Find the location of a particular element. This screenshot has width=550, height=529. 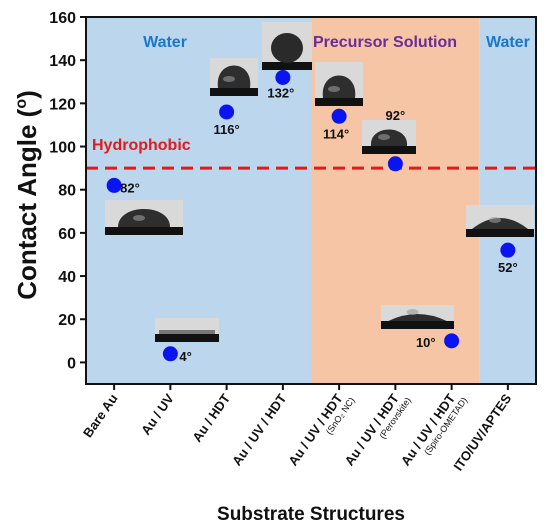

y-axis-title-end: ) is located at coordinates (27, 94).